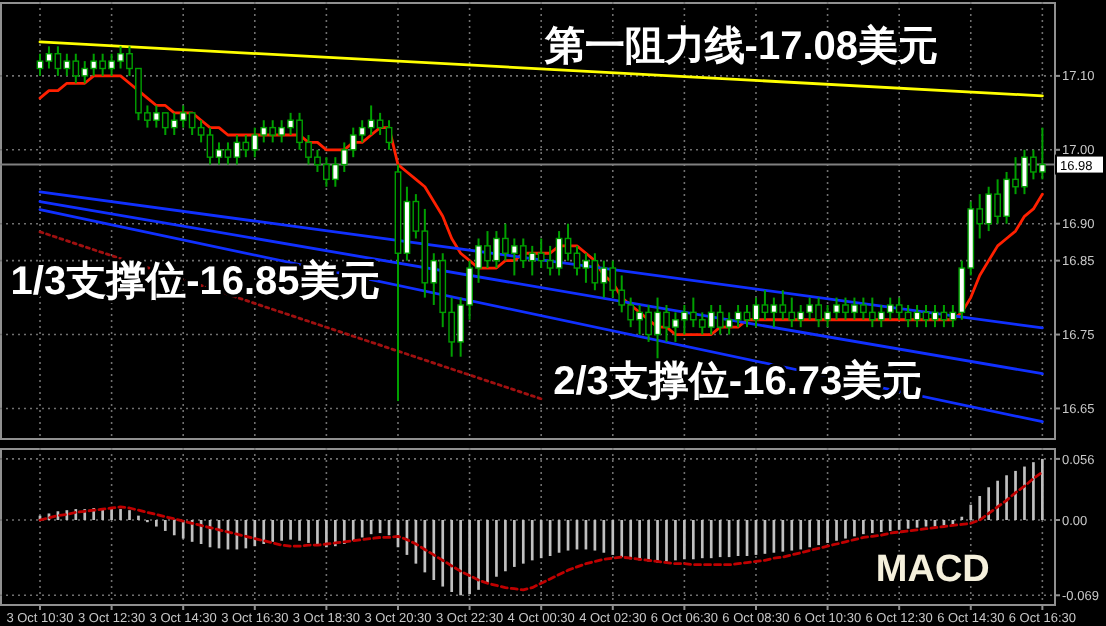  Describe the element at coordinates (740, 45) in the screenshot. I see `annotation: 第一阻力线-17.08美元` at that location.